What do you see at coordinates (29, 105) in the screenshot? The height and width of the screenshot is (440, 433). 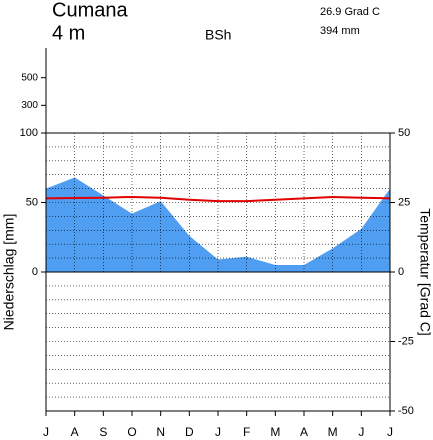 I see `upper-y-tick-label: 300` at bounding box center [29, 105].